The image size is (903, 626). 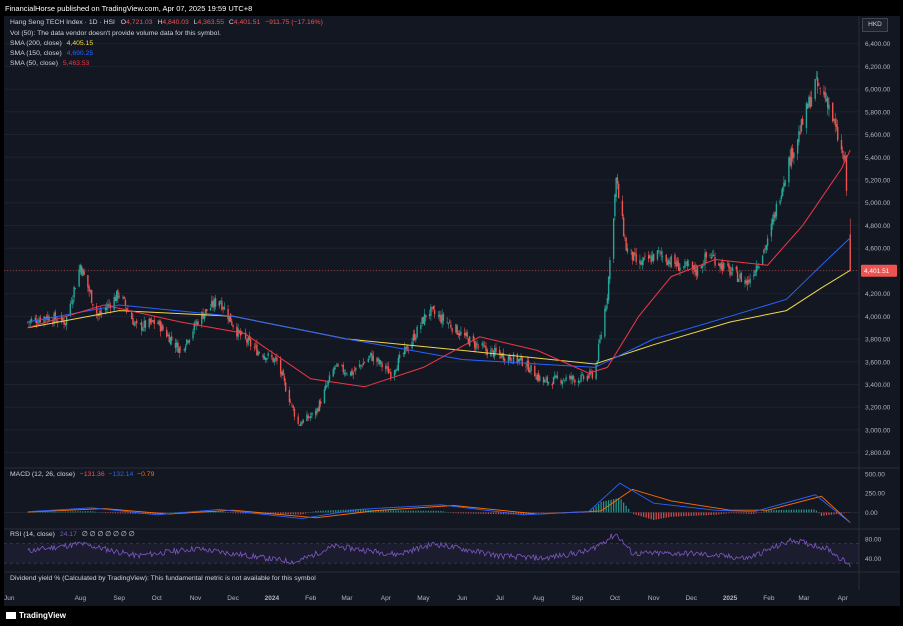 I want to click on sma50-legend: SMA (50, close) 5,463.53, so click(x=49, y=63).